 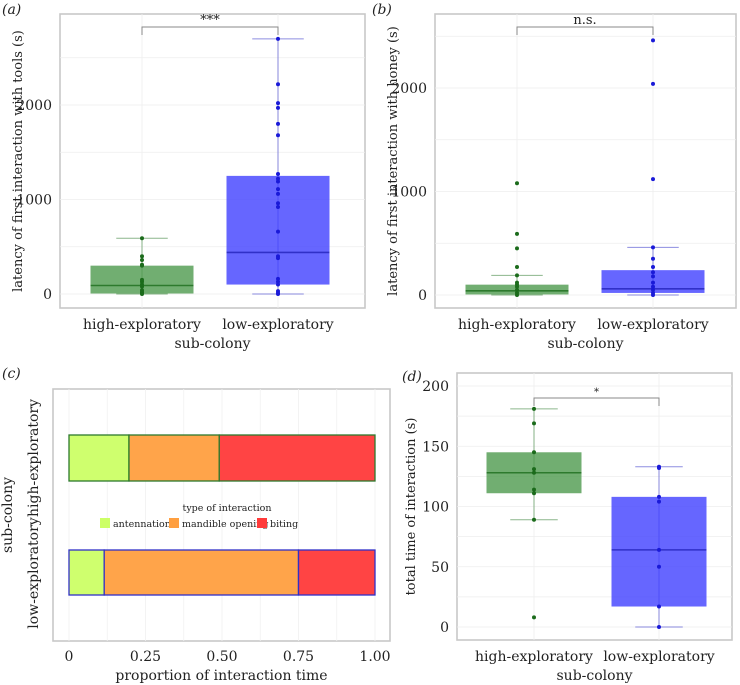 I want to click on panel-label: (d), so click(x=412, y=377).